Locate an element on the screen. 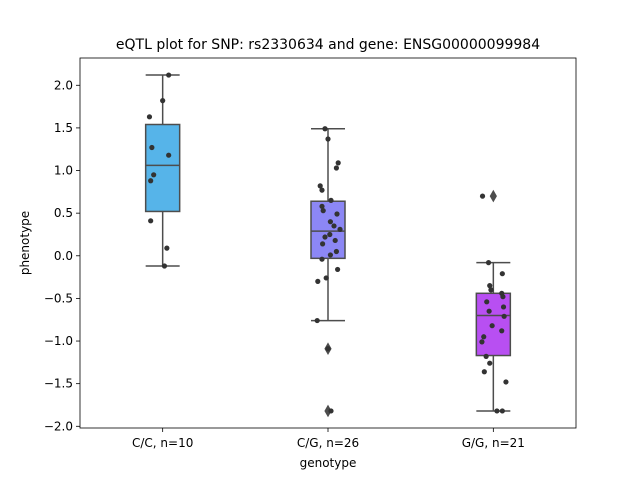 This screenshot has height=480, width=640. x-axis-label: genotype is located at coordinates (328, 463).